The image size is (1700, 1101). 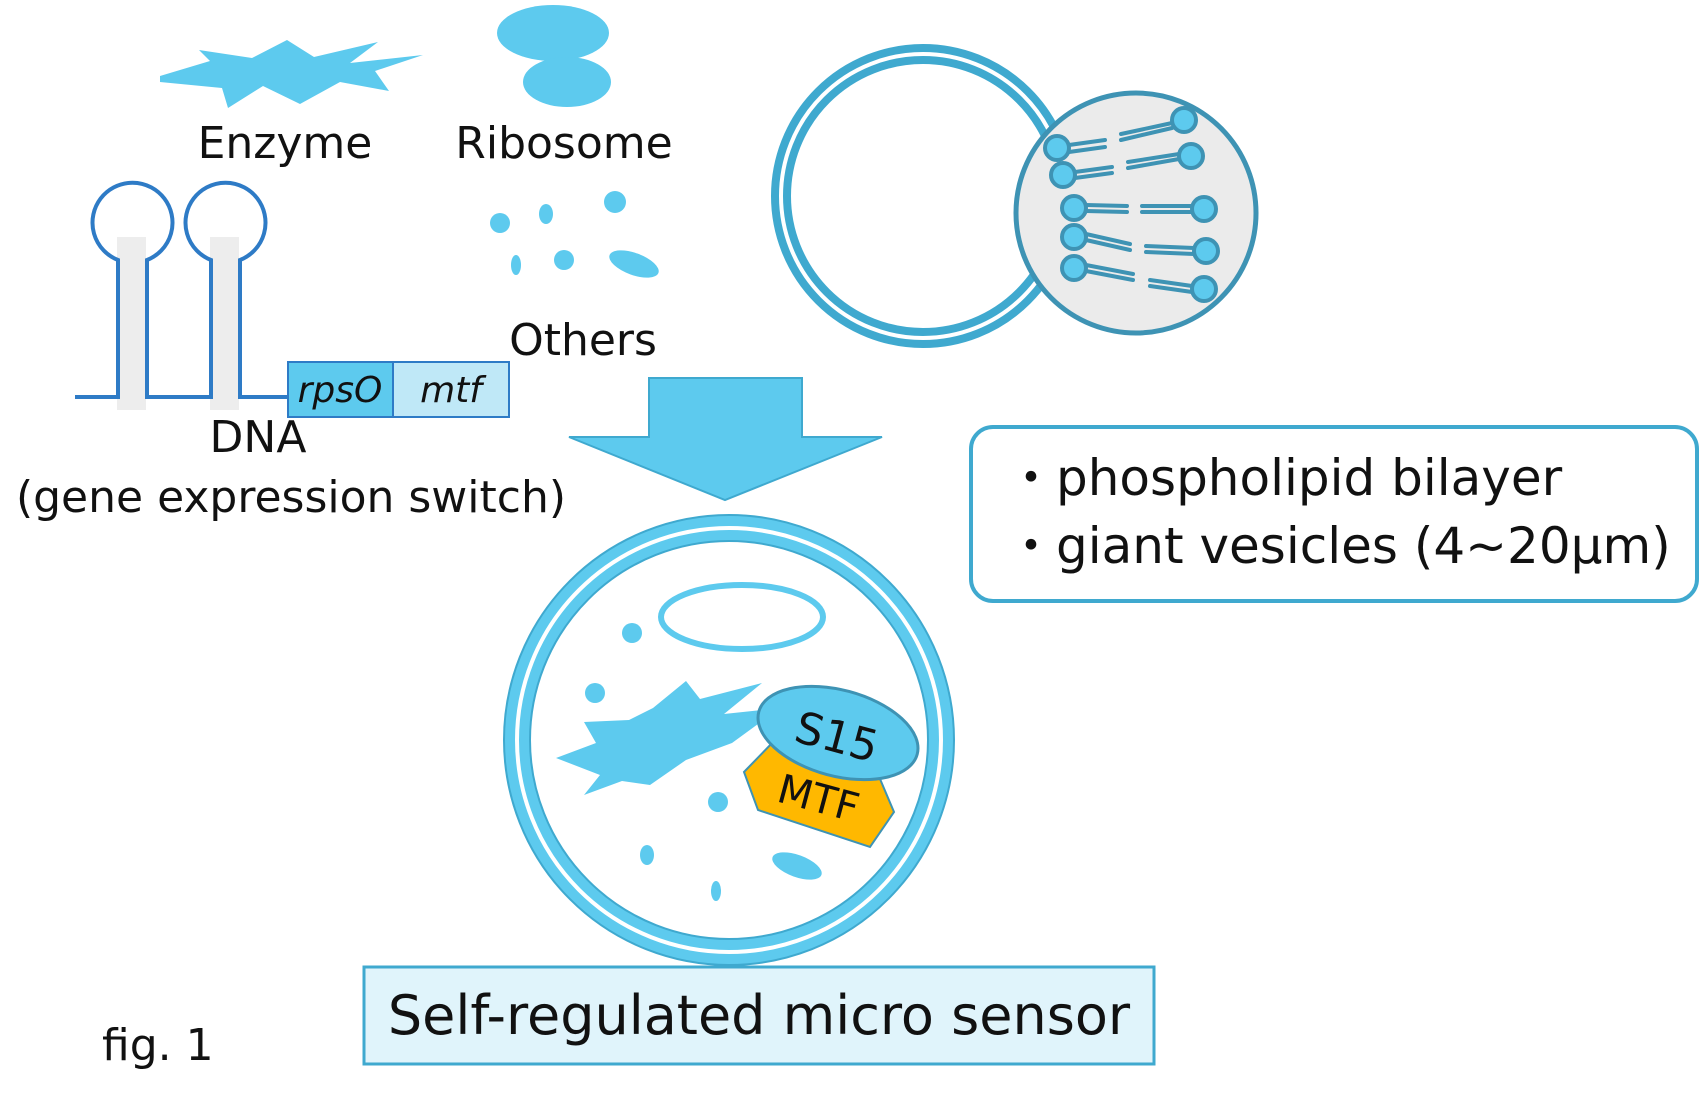 What do you see at coordinates (453, 390) in the screenshot?
I see `gene-mtf-label: mtf` at bounding box center [453, 390].